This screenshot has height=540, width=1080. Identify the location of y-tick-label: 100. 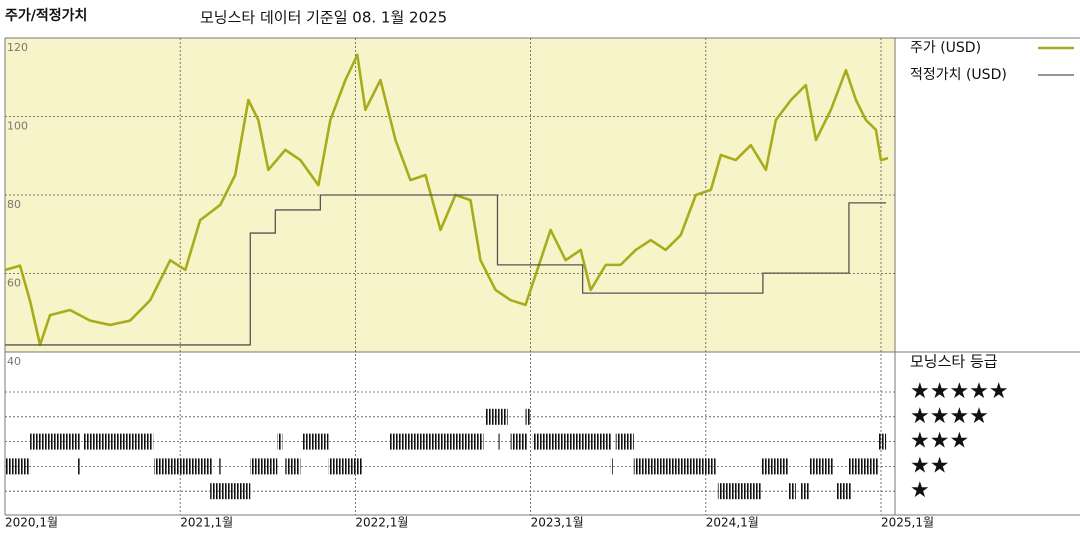
(17, 126).